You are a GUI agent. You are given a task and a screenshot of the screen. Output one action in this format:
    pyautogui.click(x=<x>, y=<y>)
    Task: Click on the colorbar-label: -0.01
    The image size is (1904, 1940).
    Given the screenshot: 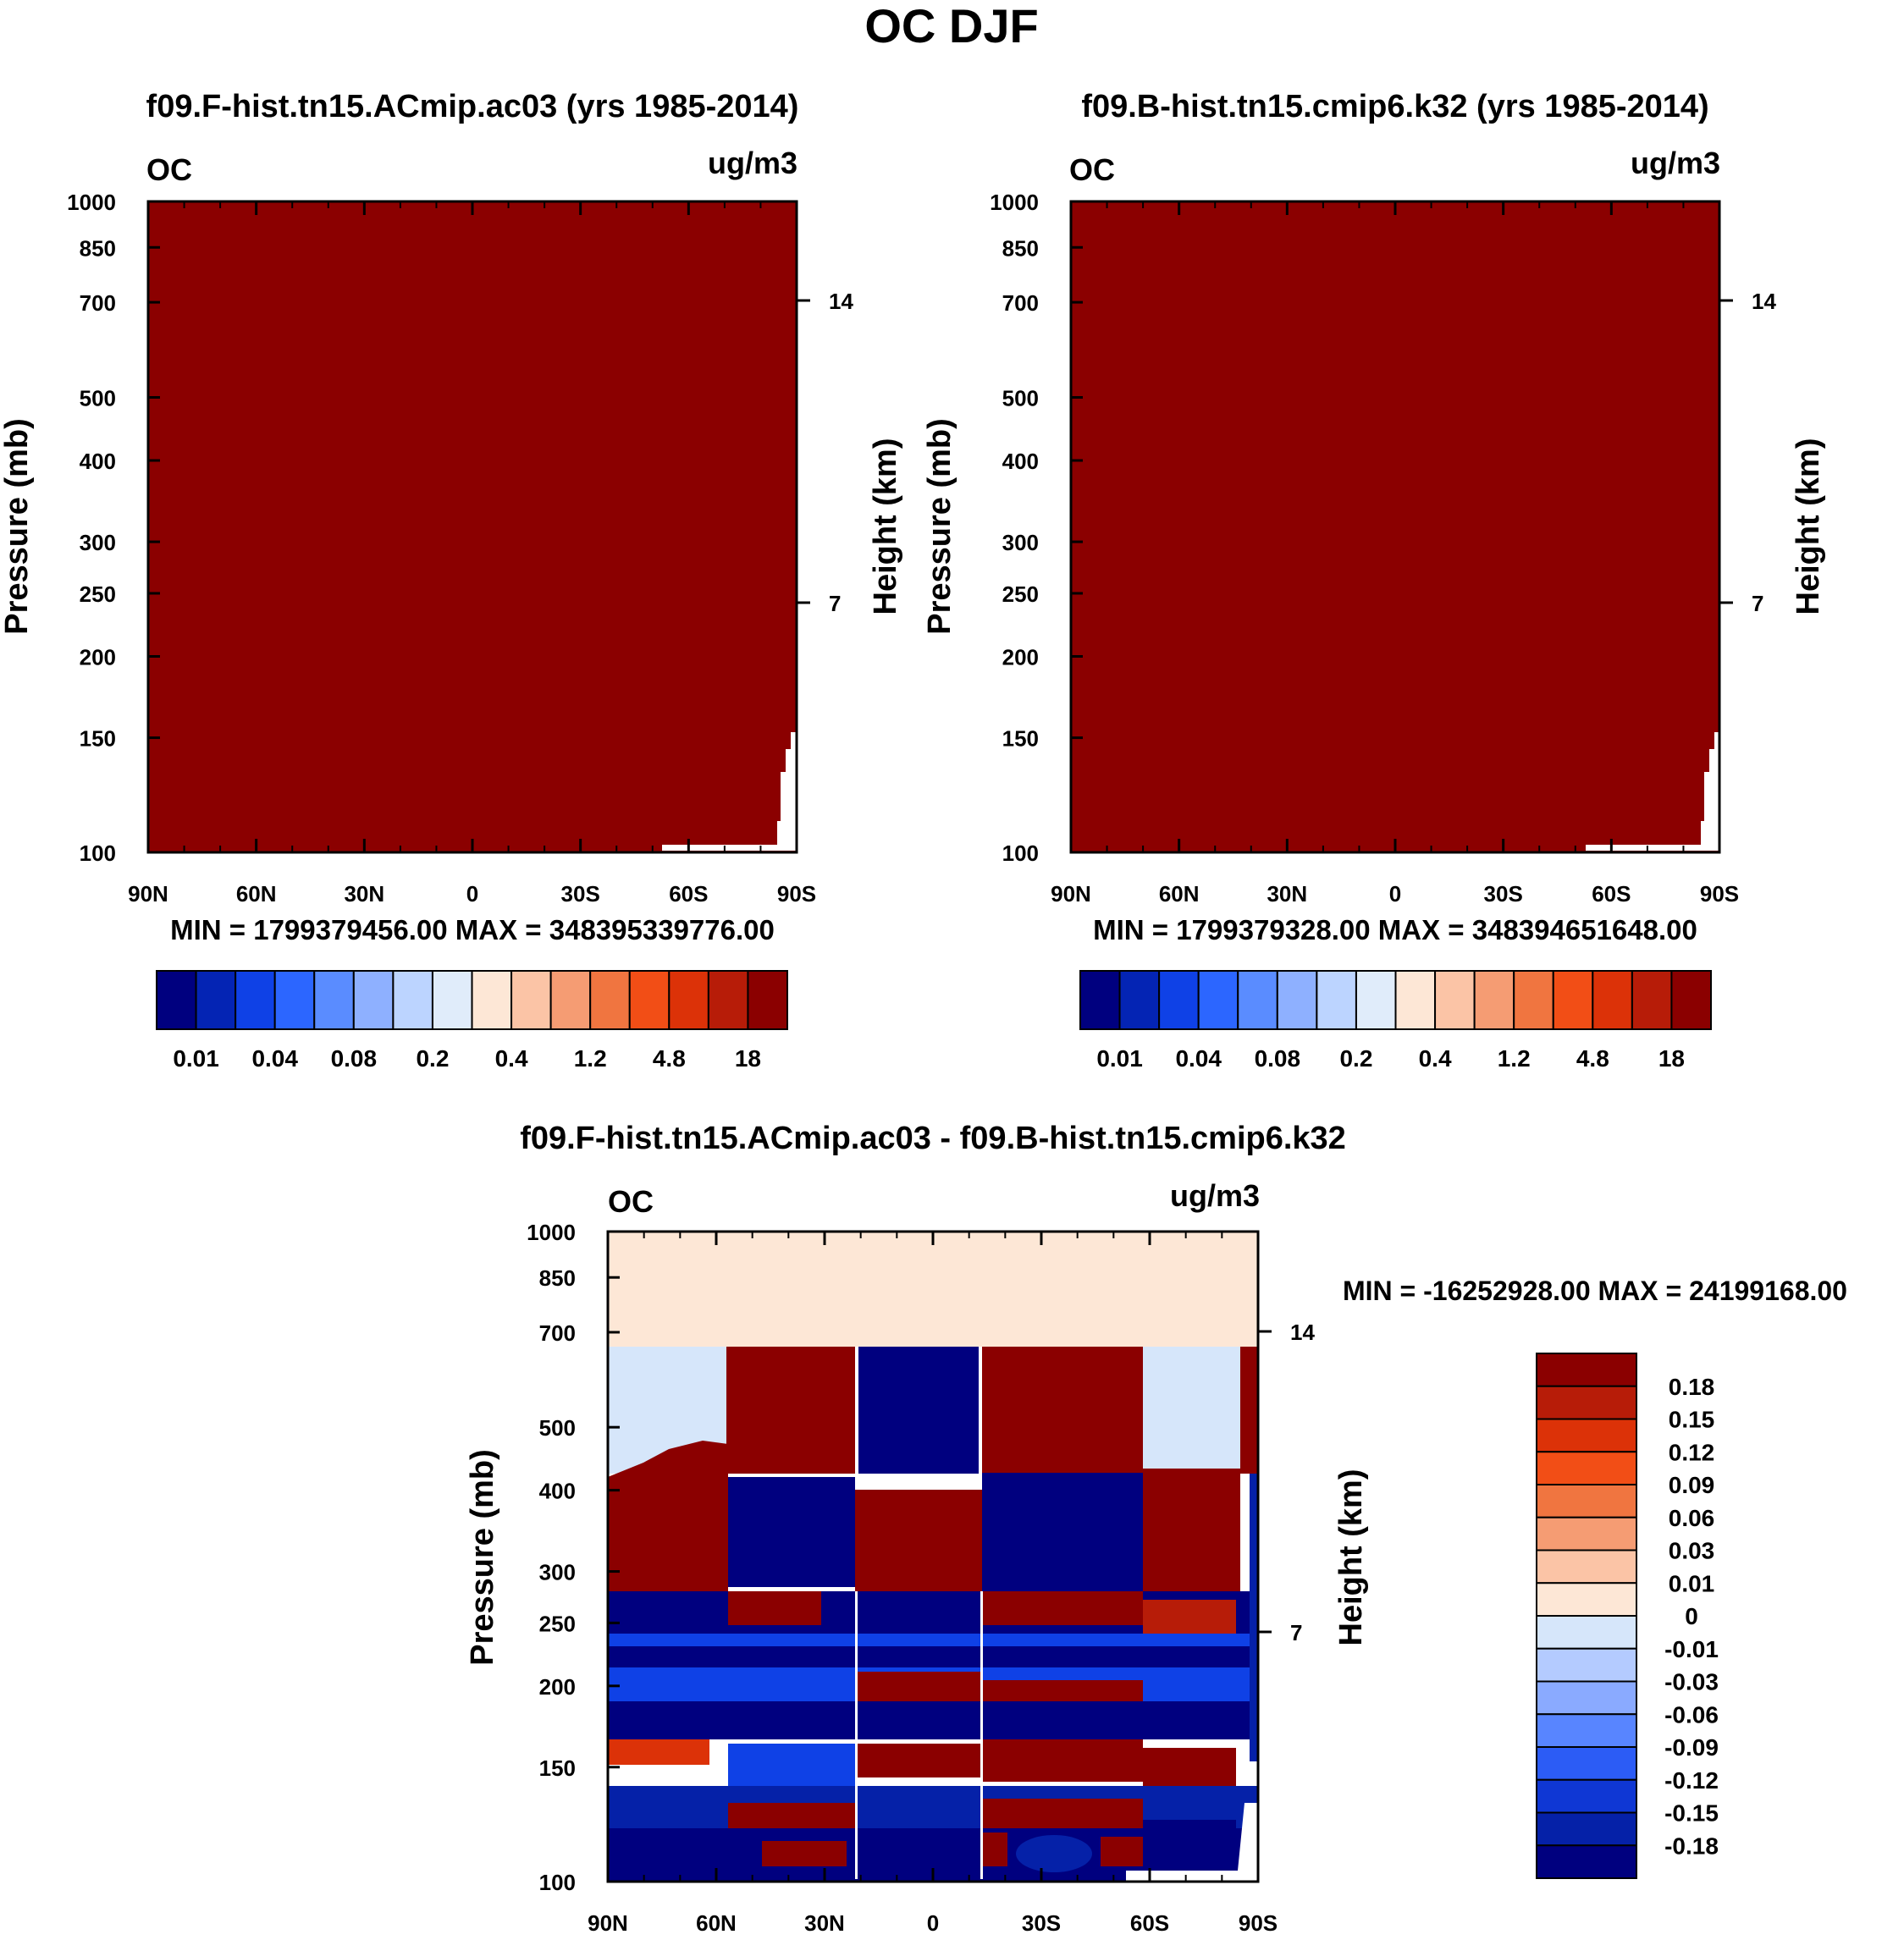 What is the action you would take?
    pyautogui.click(x=1692, y=1649)
    